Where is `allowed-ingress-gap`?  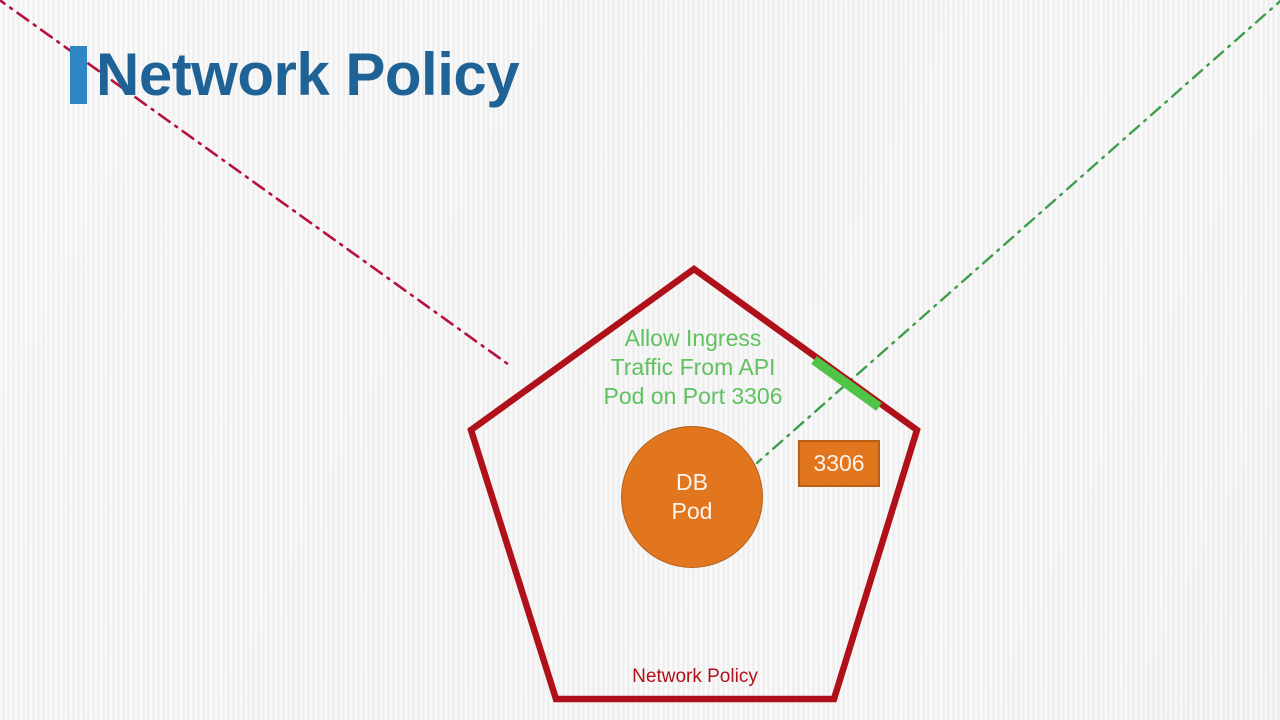
allowed-ingress-gap is located at coordinates (846, 383).